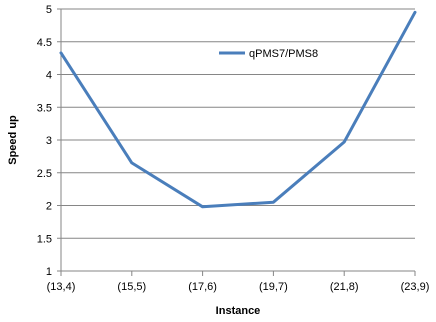  Describe the element at coordinates (131, 287) in the screenshot. I see `x-tick-label: (15,5)` at that location.